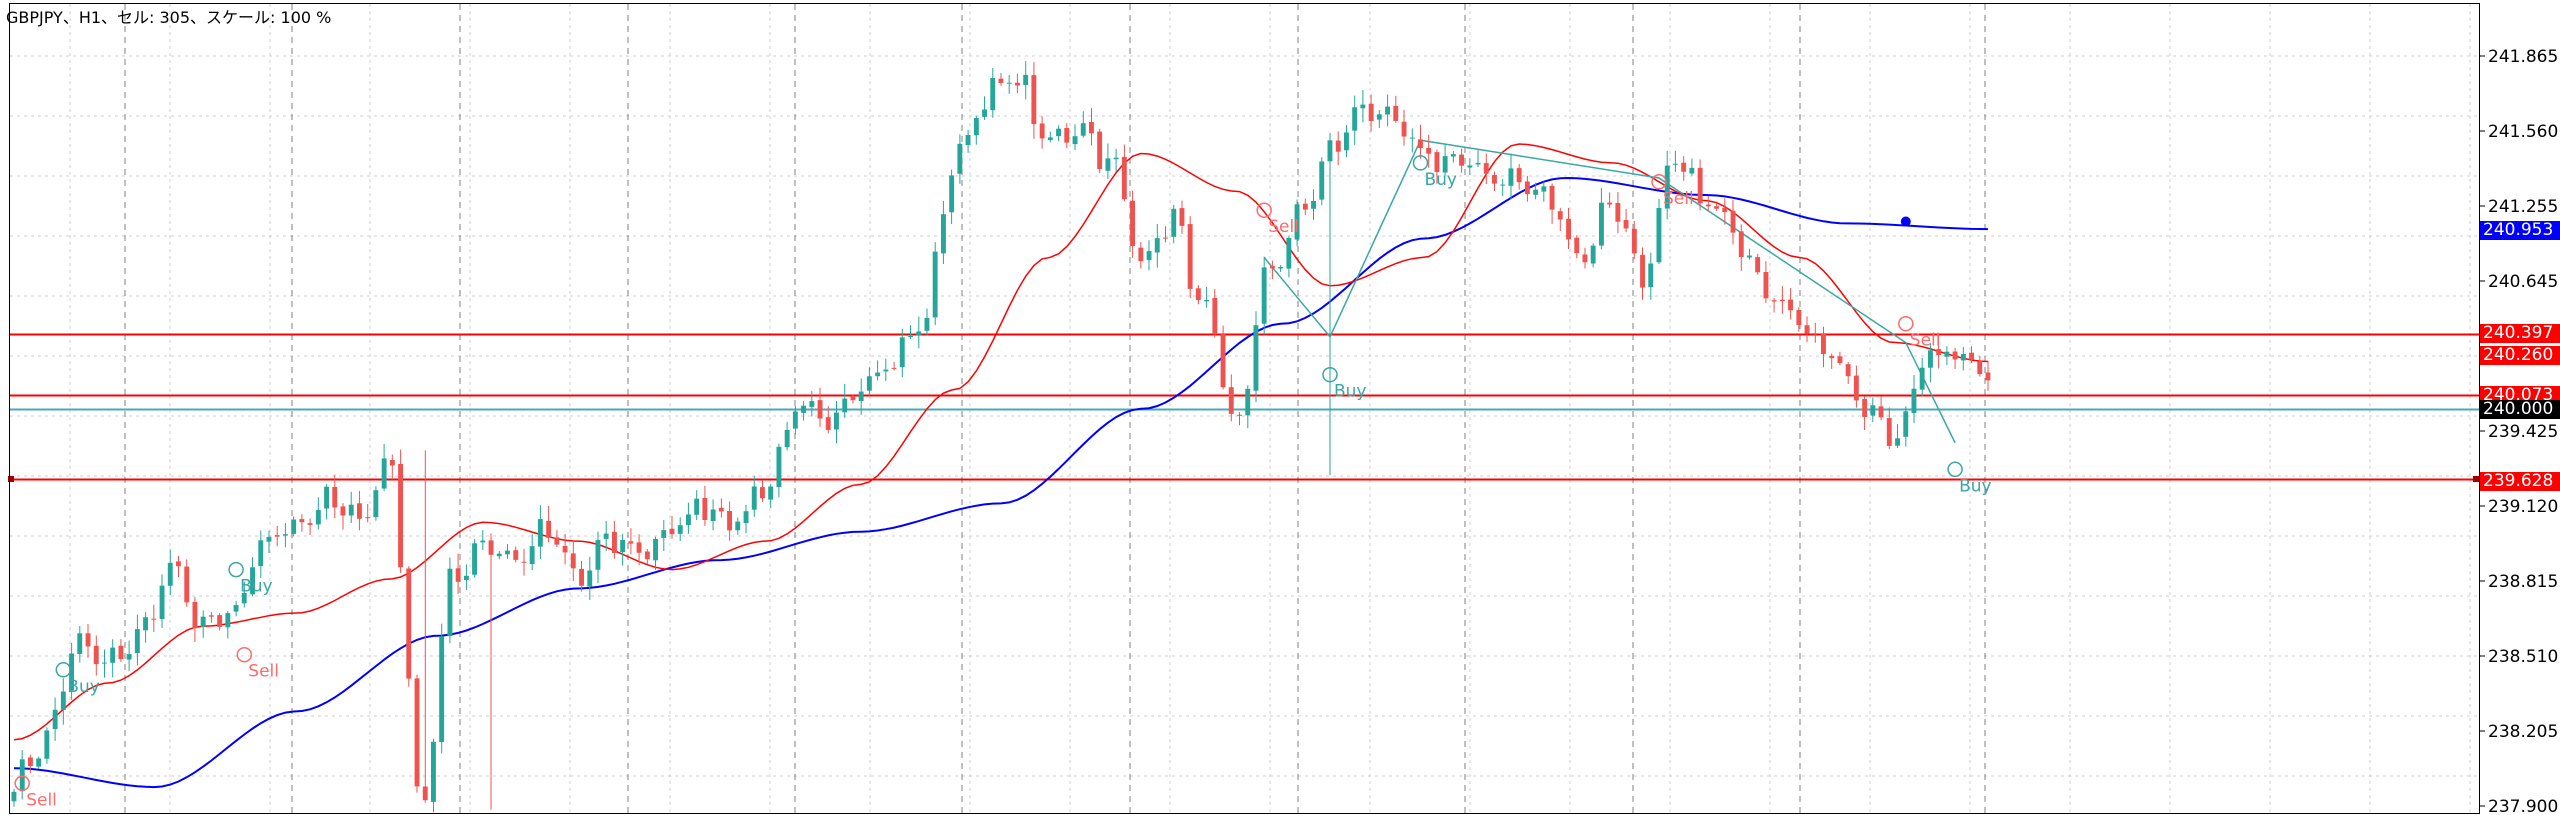  Describe the element at coordinates (2523, 582) in the screenshot. I see `axis-tick-label: 238.815` at that location.